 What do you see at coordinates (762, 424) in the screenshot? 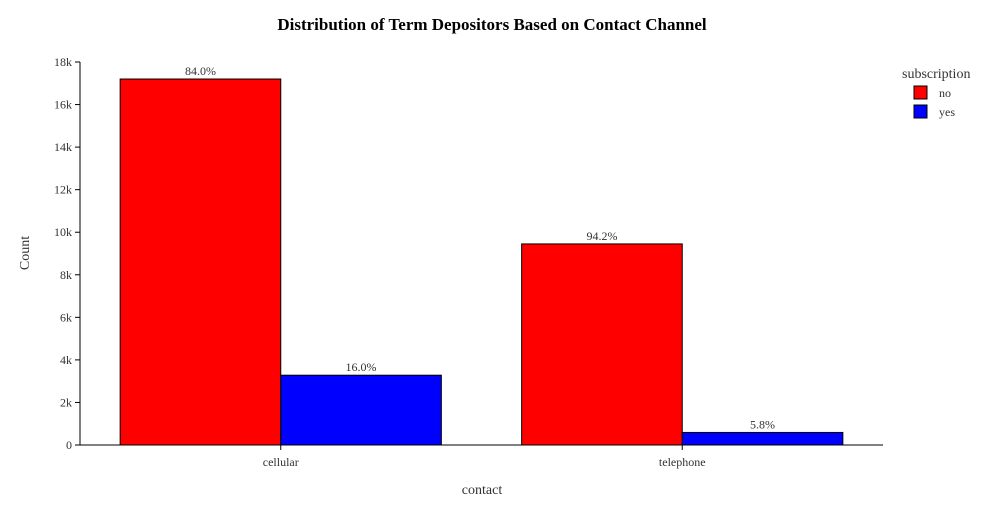
I see `bar-data-label: 5.8%` at bounding box center [762, 424].